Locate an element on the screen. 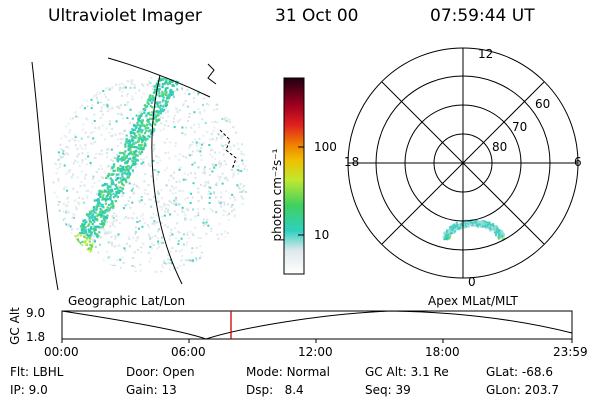  flt-key: Flt: is located at coordinates (19, 372).